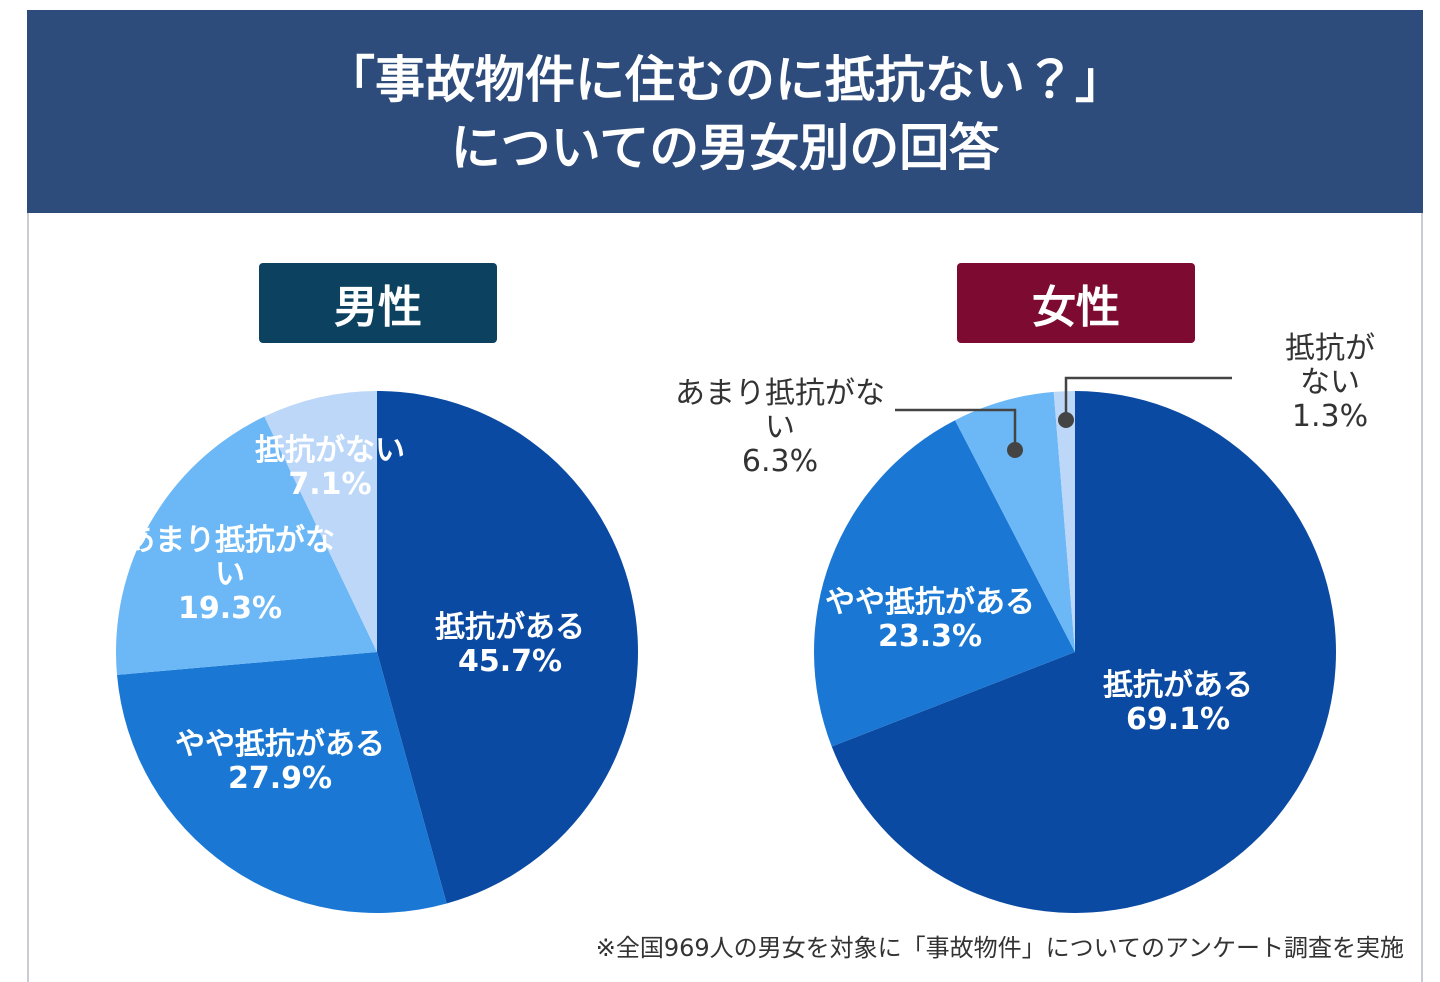 The width and height of the screenshot is (1440, 982). I want to click on footnote: ※全国969人の男女を対象に「事故物件」についてのアンケート調査を実施, so click(999, 948).